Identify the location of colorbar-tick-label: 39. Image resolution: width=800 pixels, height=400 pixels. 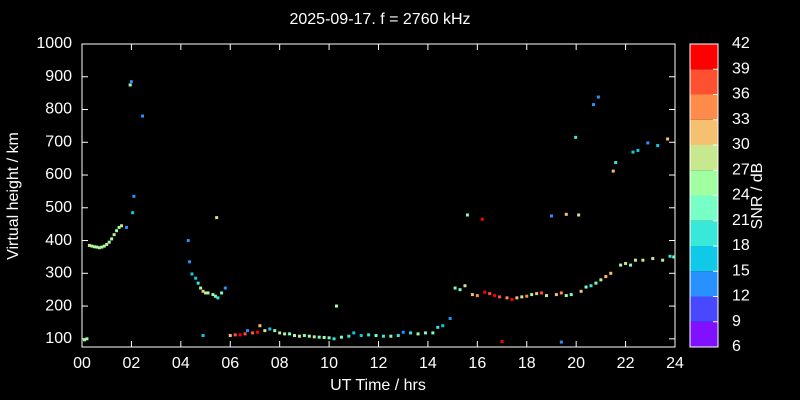
(741, 68).